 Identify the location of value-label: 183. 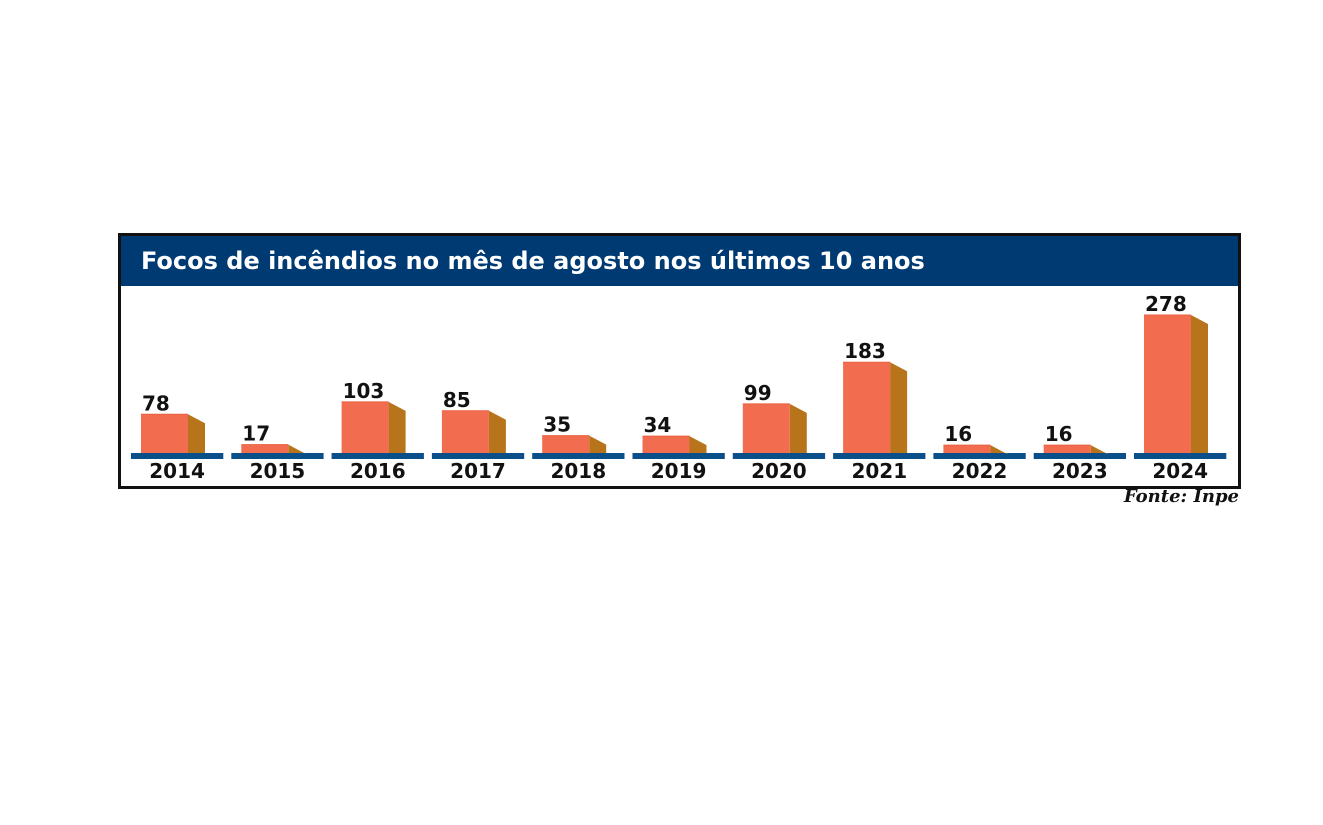
(865, 351).